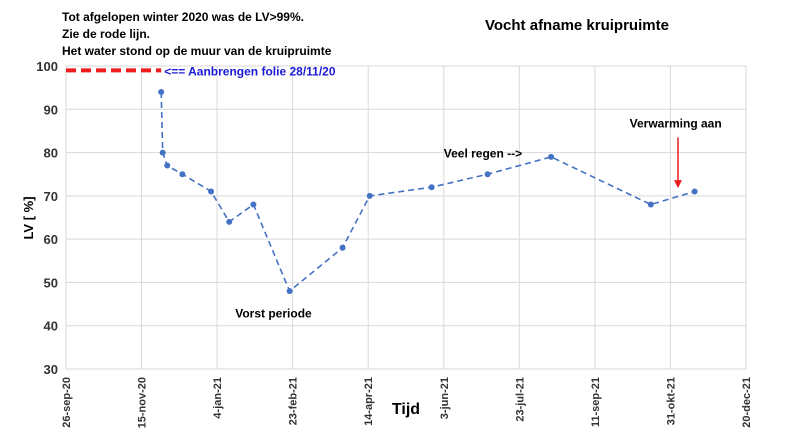  What do you see at coordinates (51, 326) in the screenshot?
I see `y-tick-label: 40` at bounding box center [51, 326].